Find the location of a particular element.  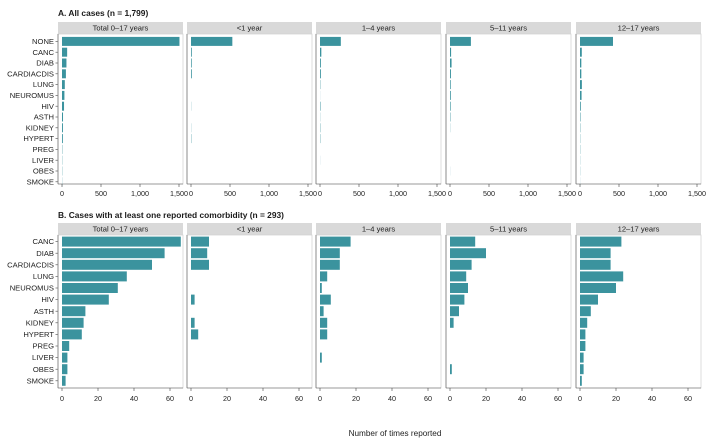

section-a-title: A. All cases (n = 1,799) is located at coordinates (103, 13).